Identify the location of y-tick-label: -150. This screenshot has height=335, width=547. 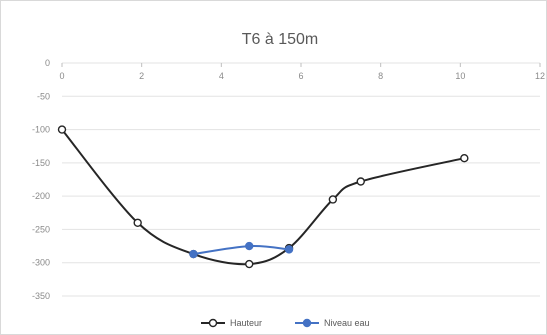
(41, 163).